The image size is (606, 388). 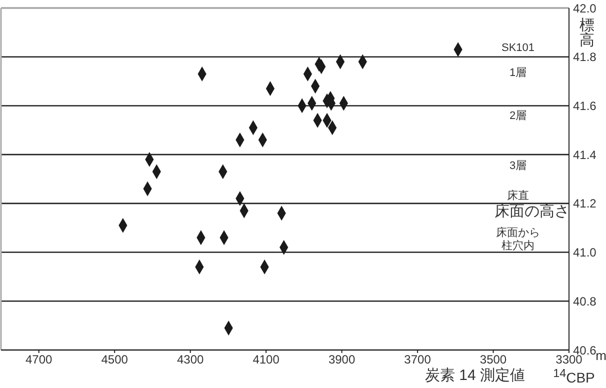 I want to click on x-tick-label: 4100, so click(x=266, y=359).